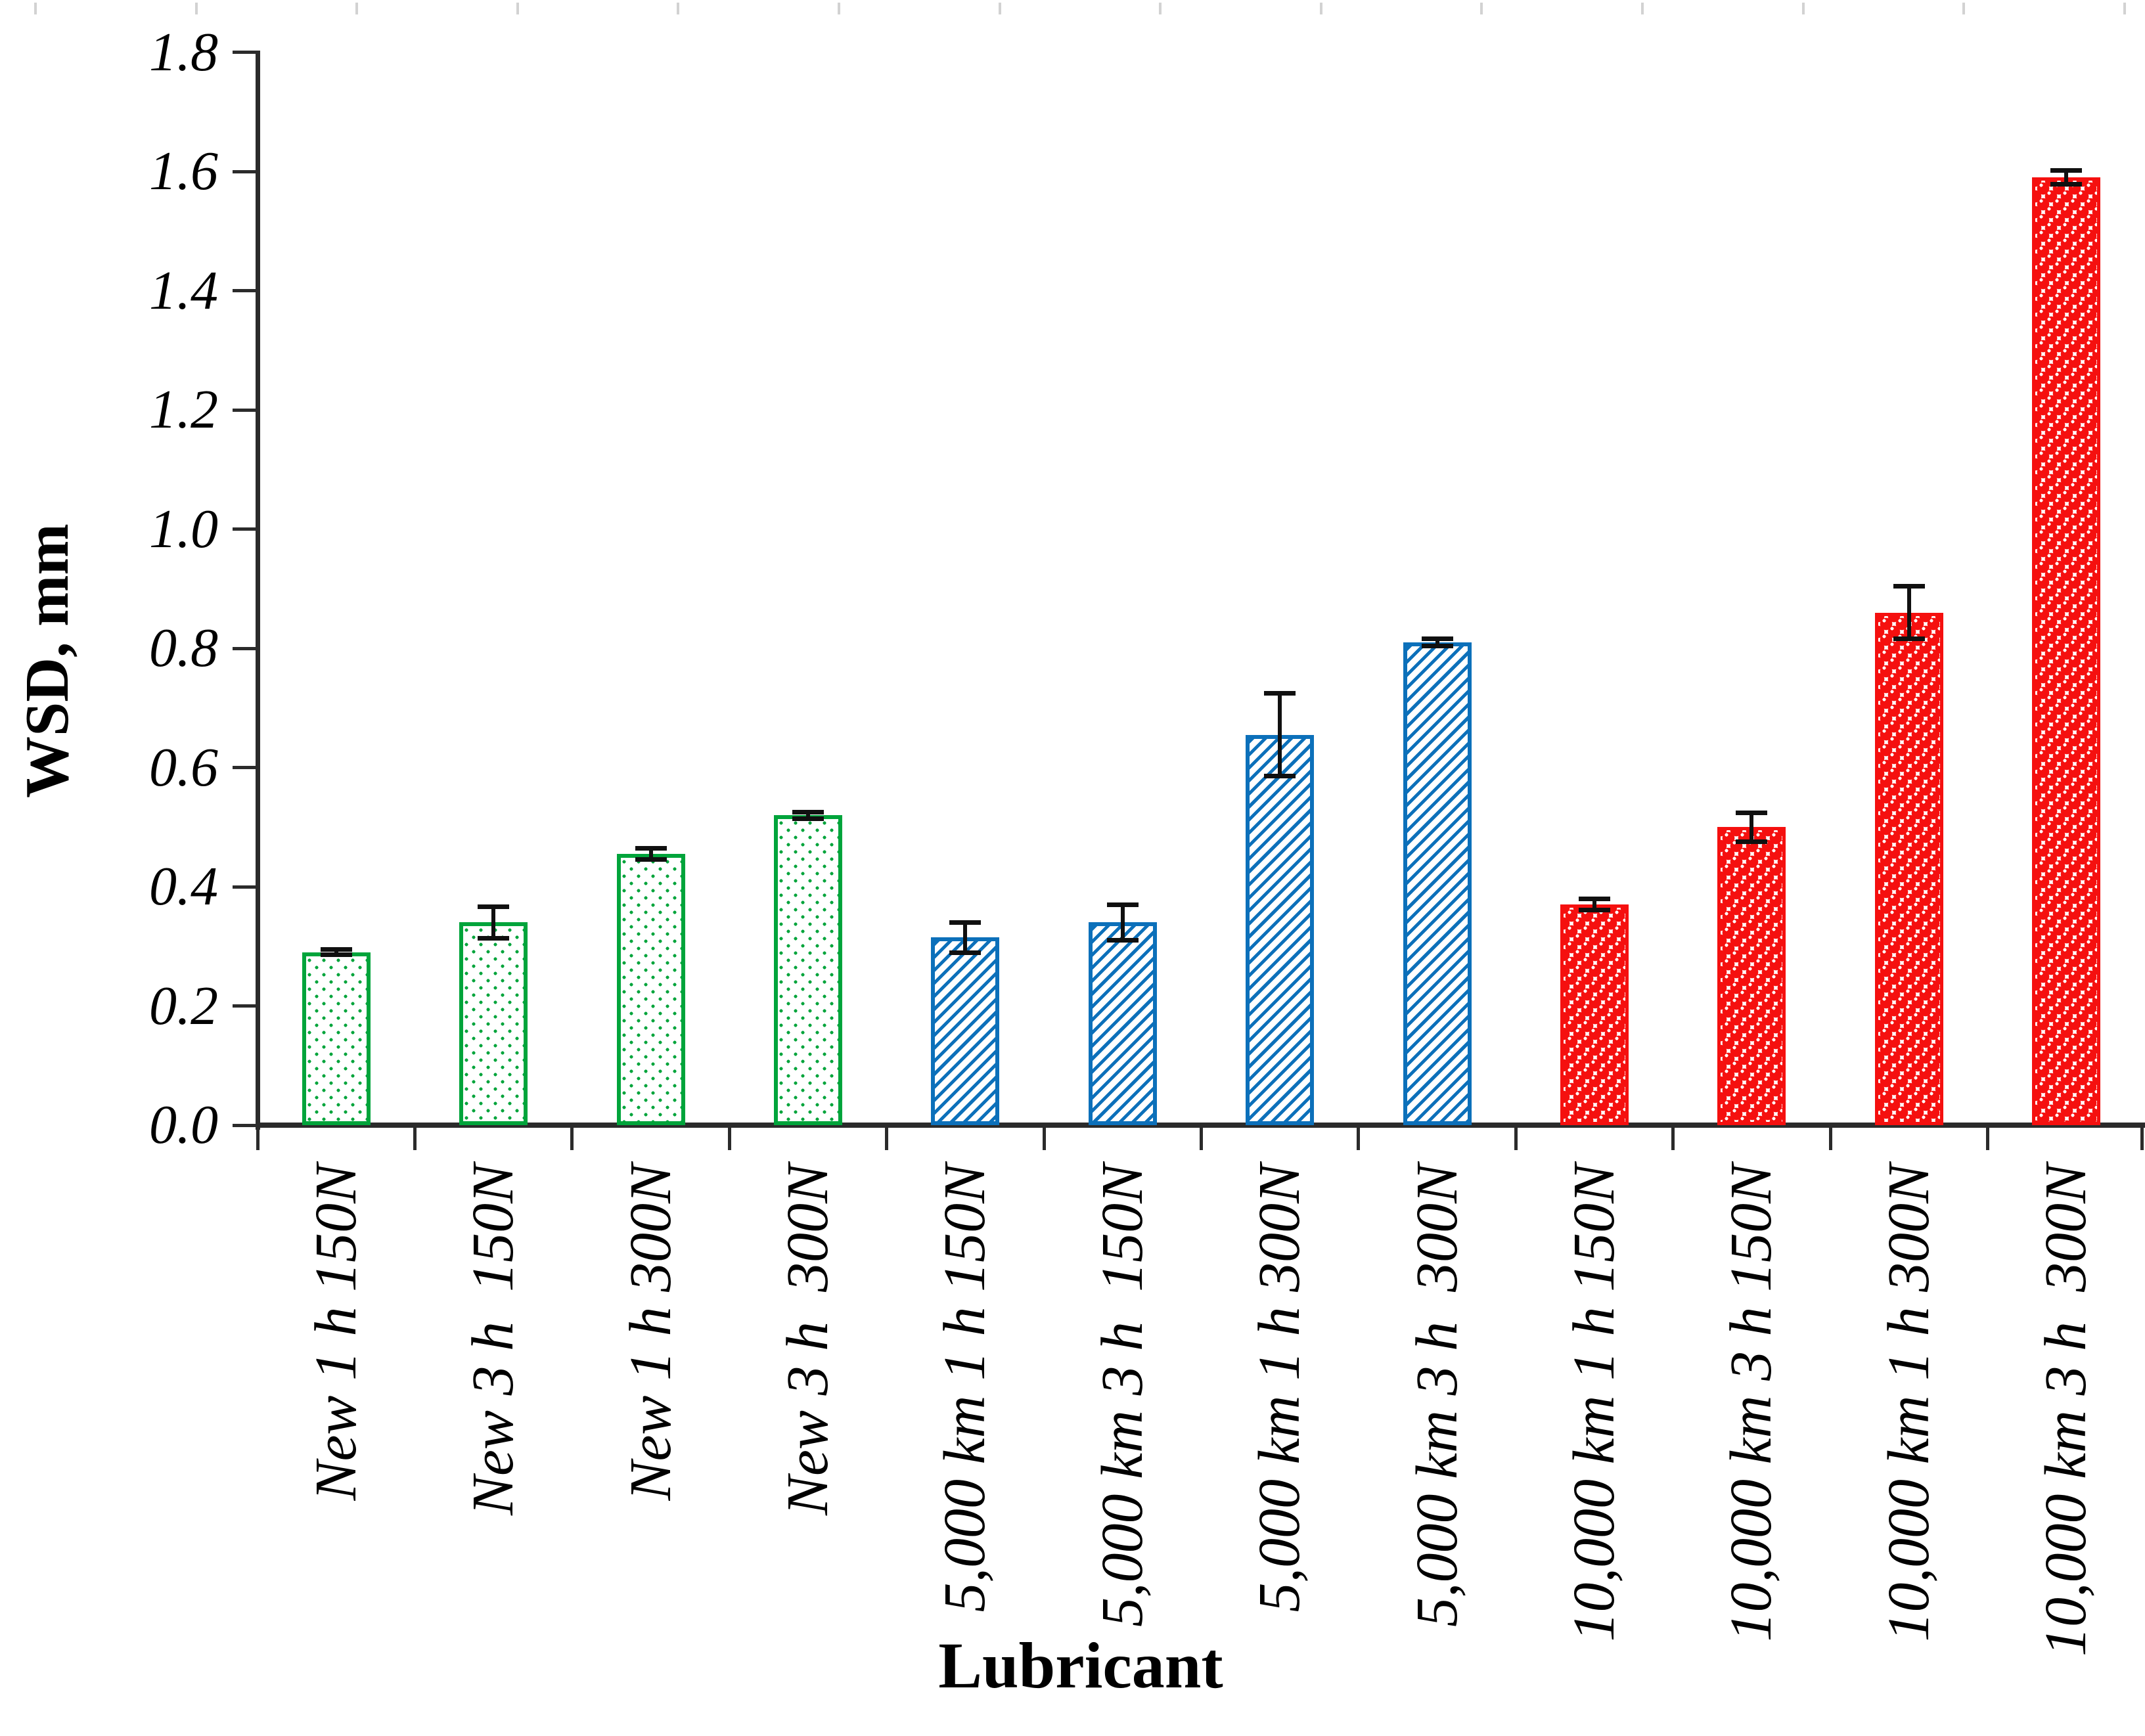  Describe the element at coordinates (650, 1332) in the screenshot. I see `x-tick-label: New 1 h 300N` at that location.